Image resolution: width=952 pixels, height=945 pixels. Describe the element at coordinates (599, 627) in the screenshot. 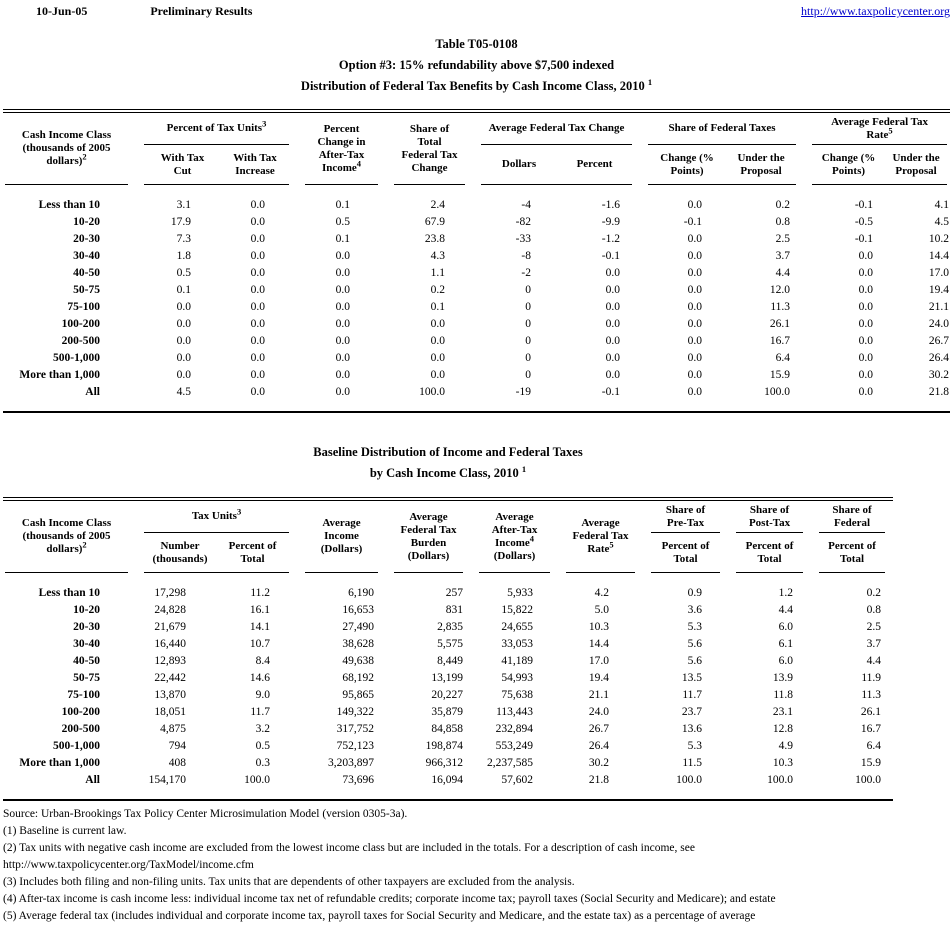

I see `value-cell: 10.3` at that location.